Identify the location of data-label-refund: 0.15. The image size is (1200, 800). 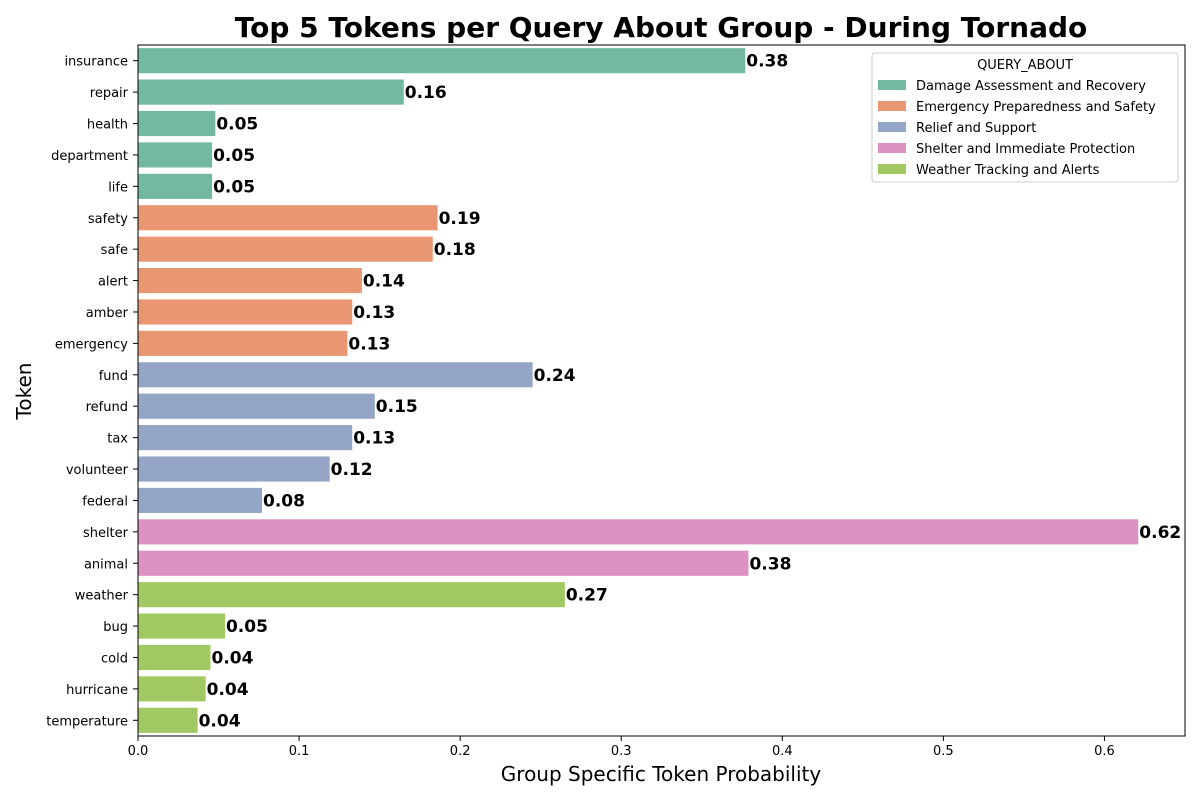
(397, 407).